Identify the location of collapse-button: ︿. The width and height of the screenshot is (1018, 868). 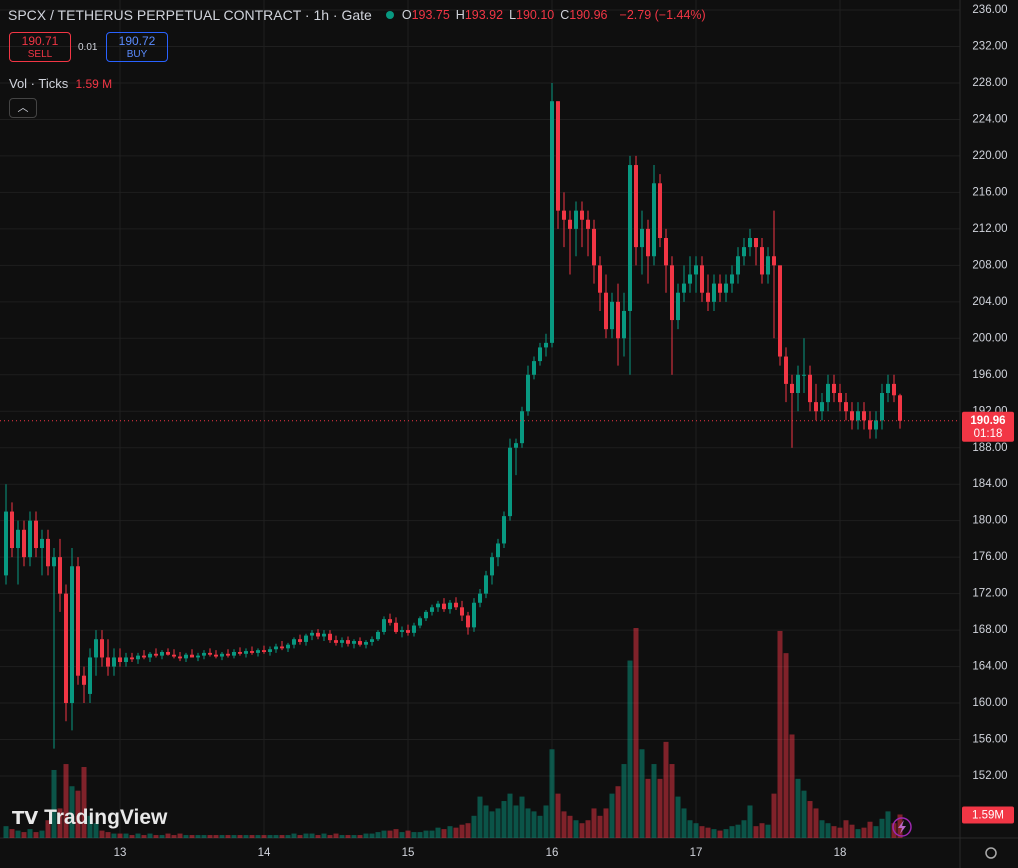
(23, 108).